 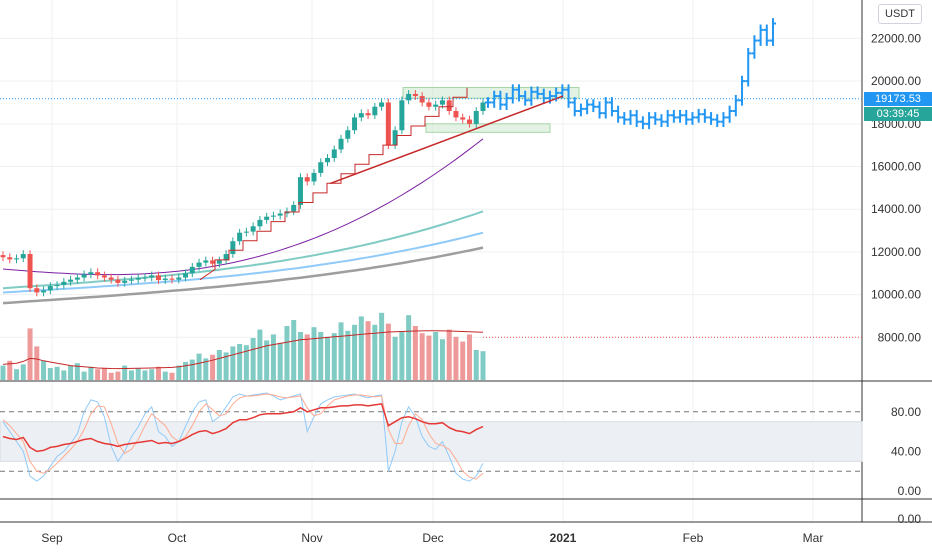 I want to click on y-tick-label: 8000.00, so click(x=900, y=337).